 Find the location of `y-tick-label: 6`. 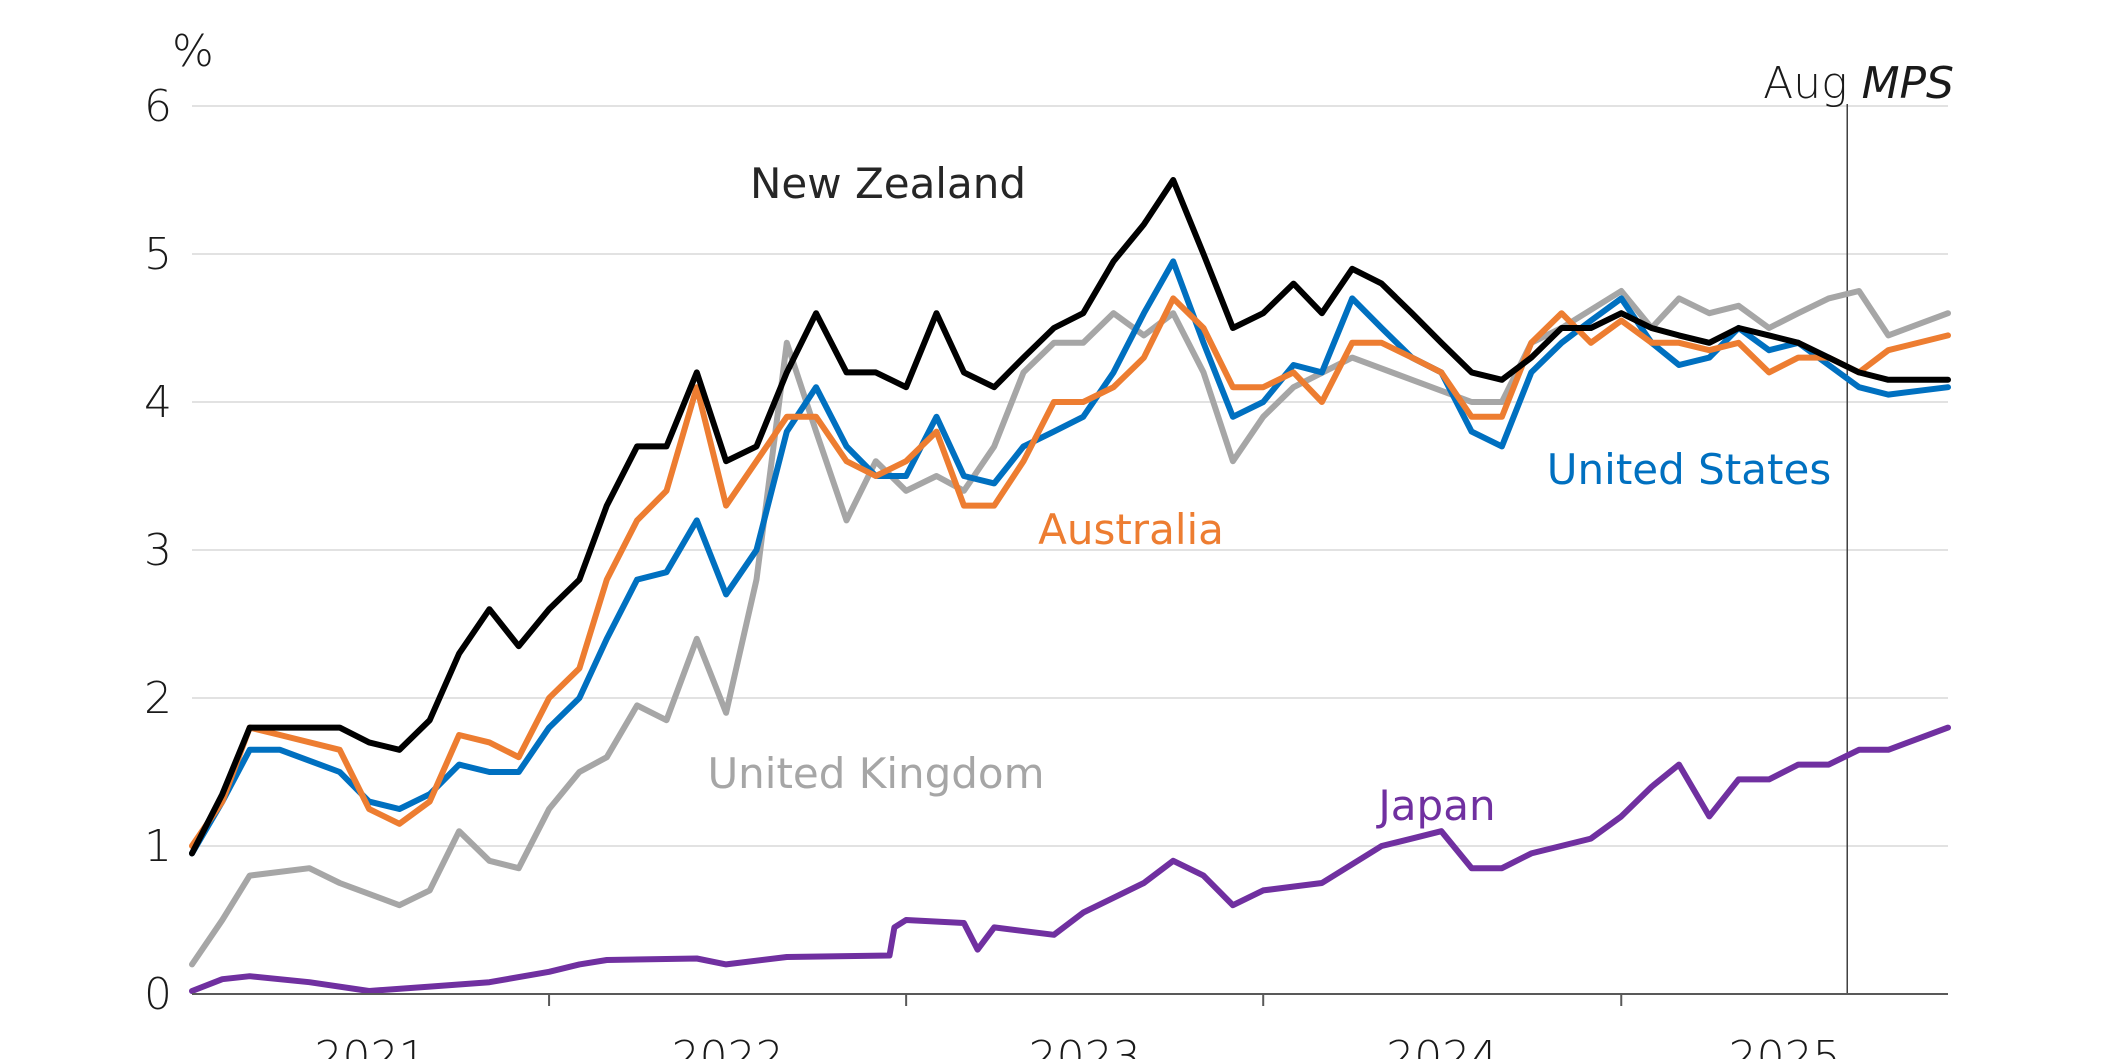

y-tick-label: 6 is located at coordinates (158, 106).